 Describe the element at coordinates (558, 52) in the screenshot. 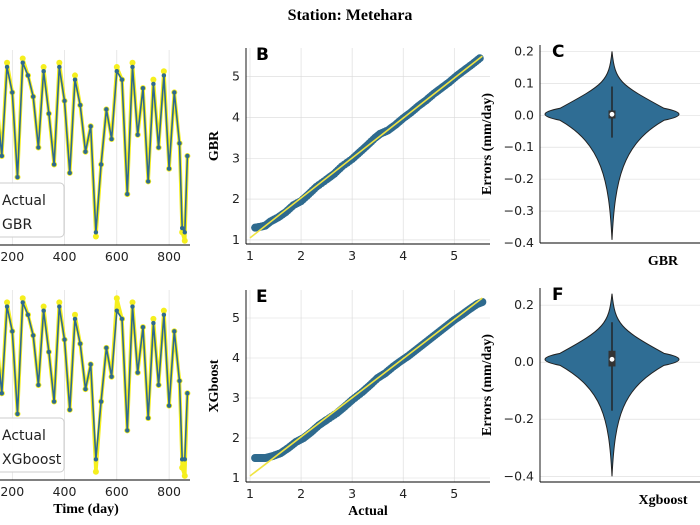

I see `panel-letter: C` at that location.